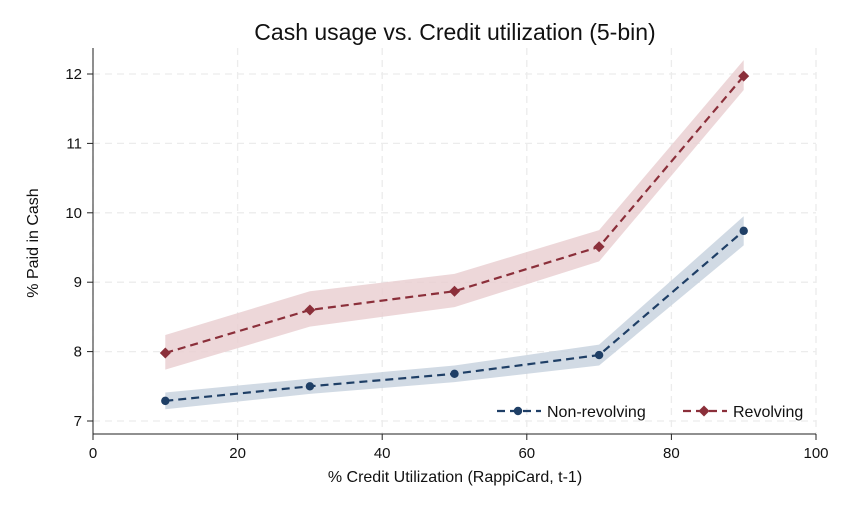 The image size is (845, 507). I want to click on legend-revolving-label: Revolving, so click(768, 412).